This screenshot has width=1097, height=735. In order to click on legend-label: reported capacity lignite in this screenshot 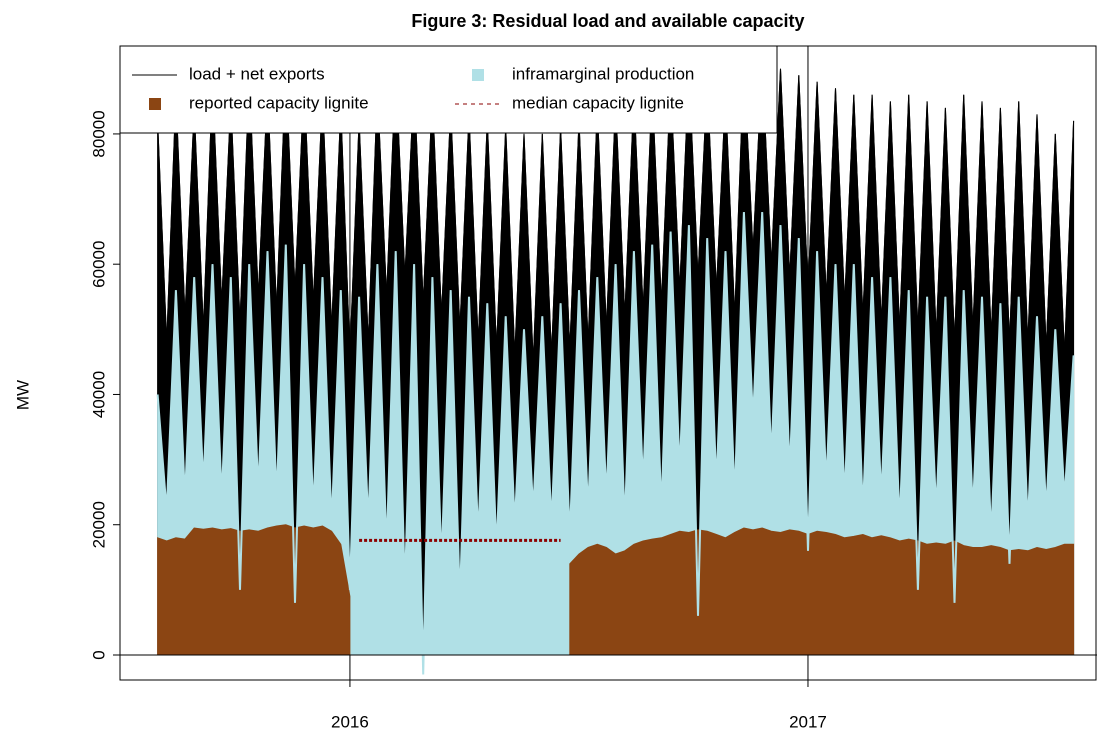, I will do `click(279, 102)`.